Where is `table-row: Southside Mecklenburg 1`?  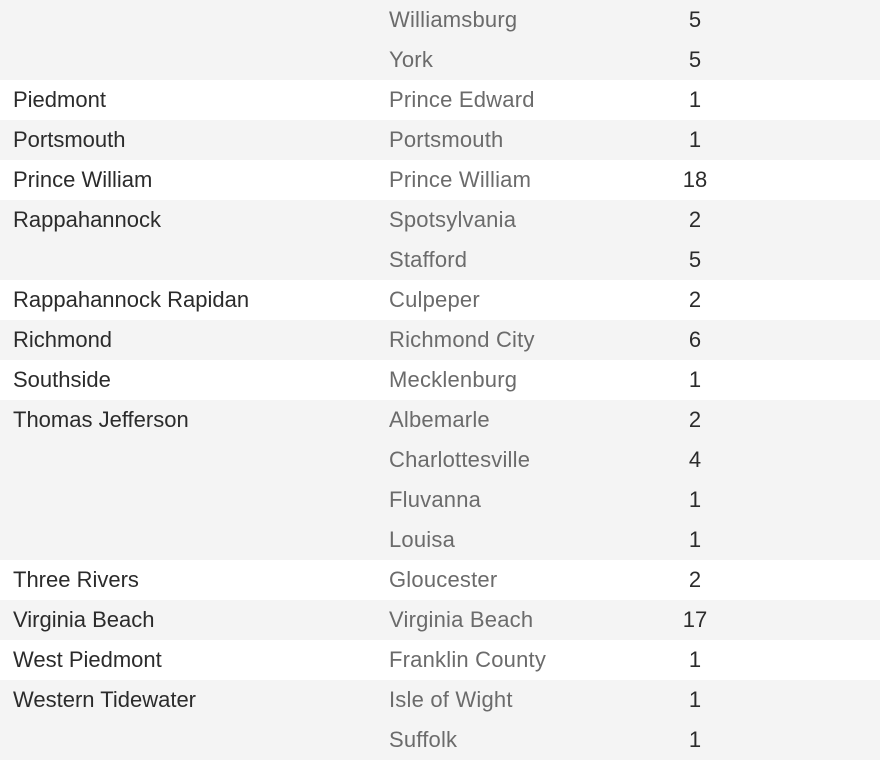
table-row: Southside Mecklenburg 1 is located at coordinates (440, 380).